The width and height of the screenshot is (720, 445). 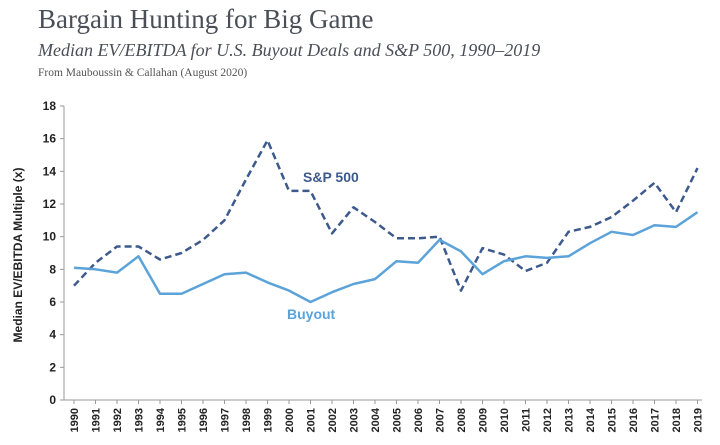 What do you see at coordinates (699, 420) in the screenshot?
I see `x-tick-label: 2019` at bounding box center [699, 420].